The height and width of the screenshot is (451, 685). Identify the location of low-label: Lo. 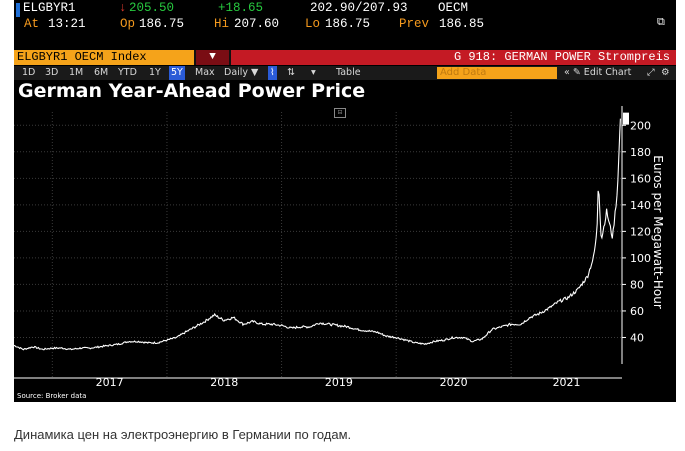
(313, 24).